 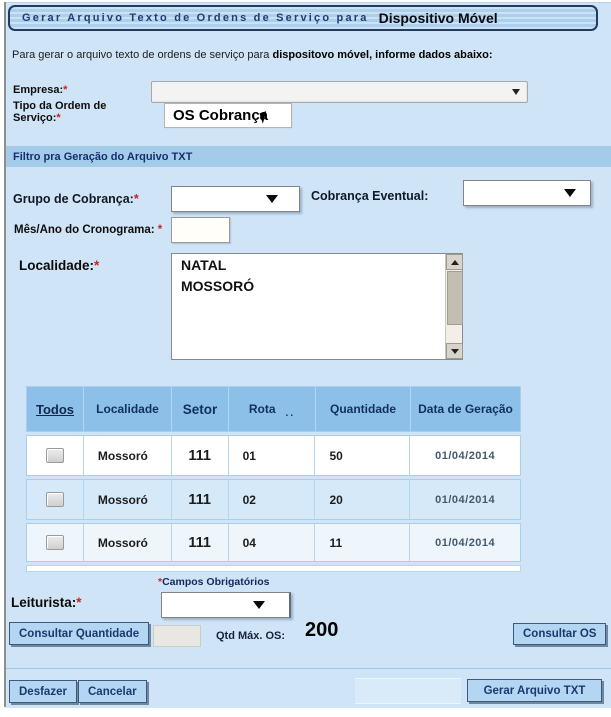 I want to click on select-all-link: Todos, so click(x=55, y=409).